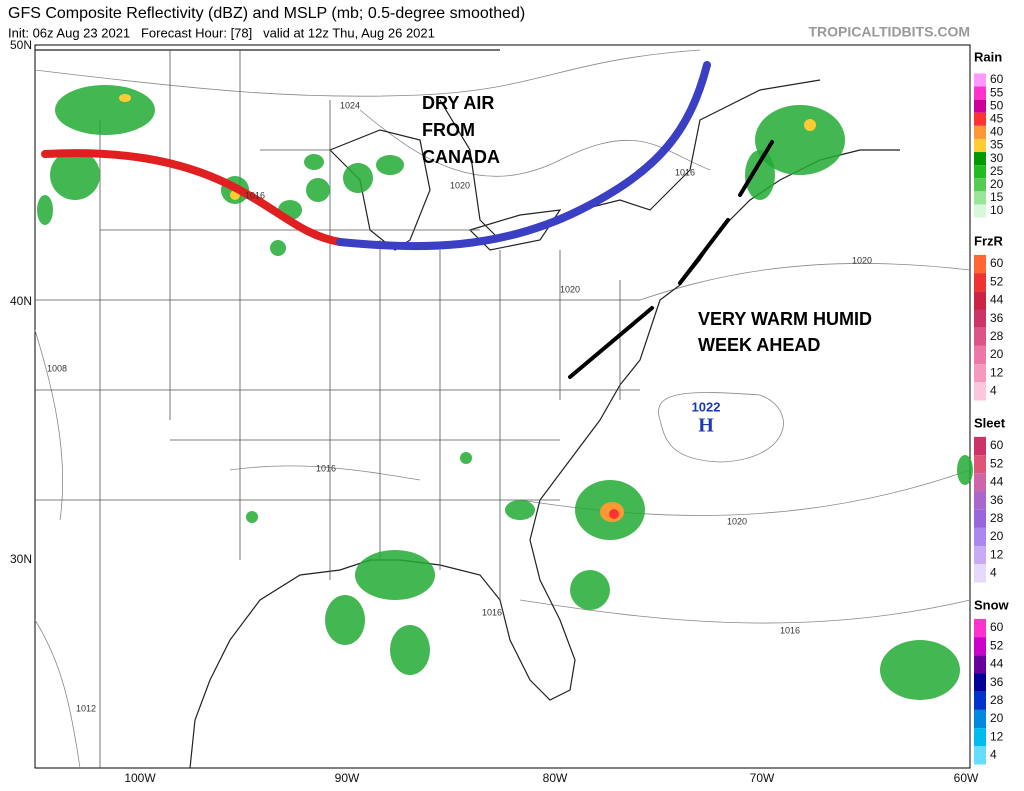 The height and width of the screenshot is (791, 1024). Describe the element at coordinates (997, 197) in the screenshot. I see `legend-label: 15` at that location.